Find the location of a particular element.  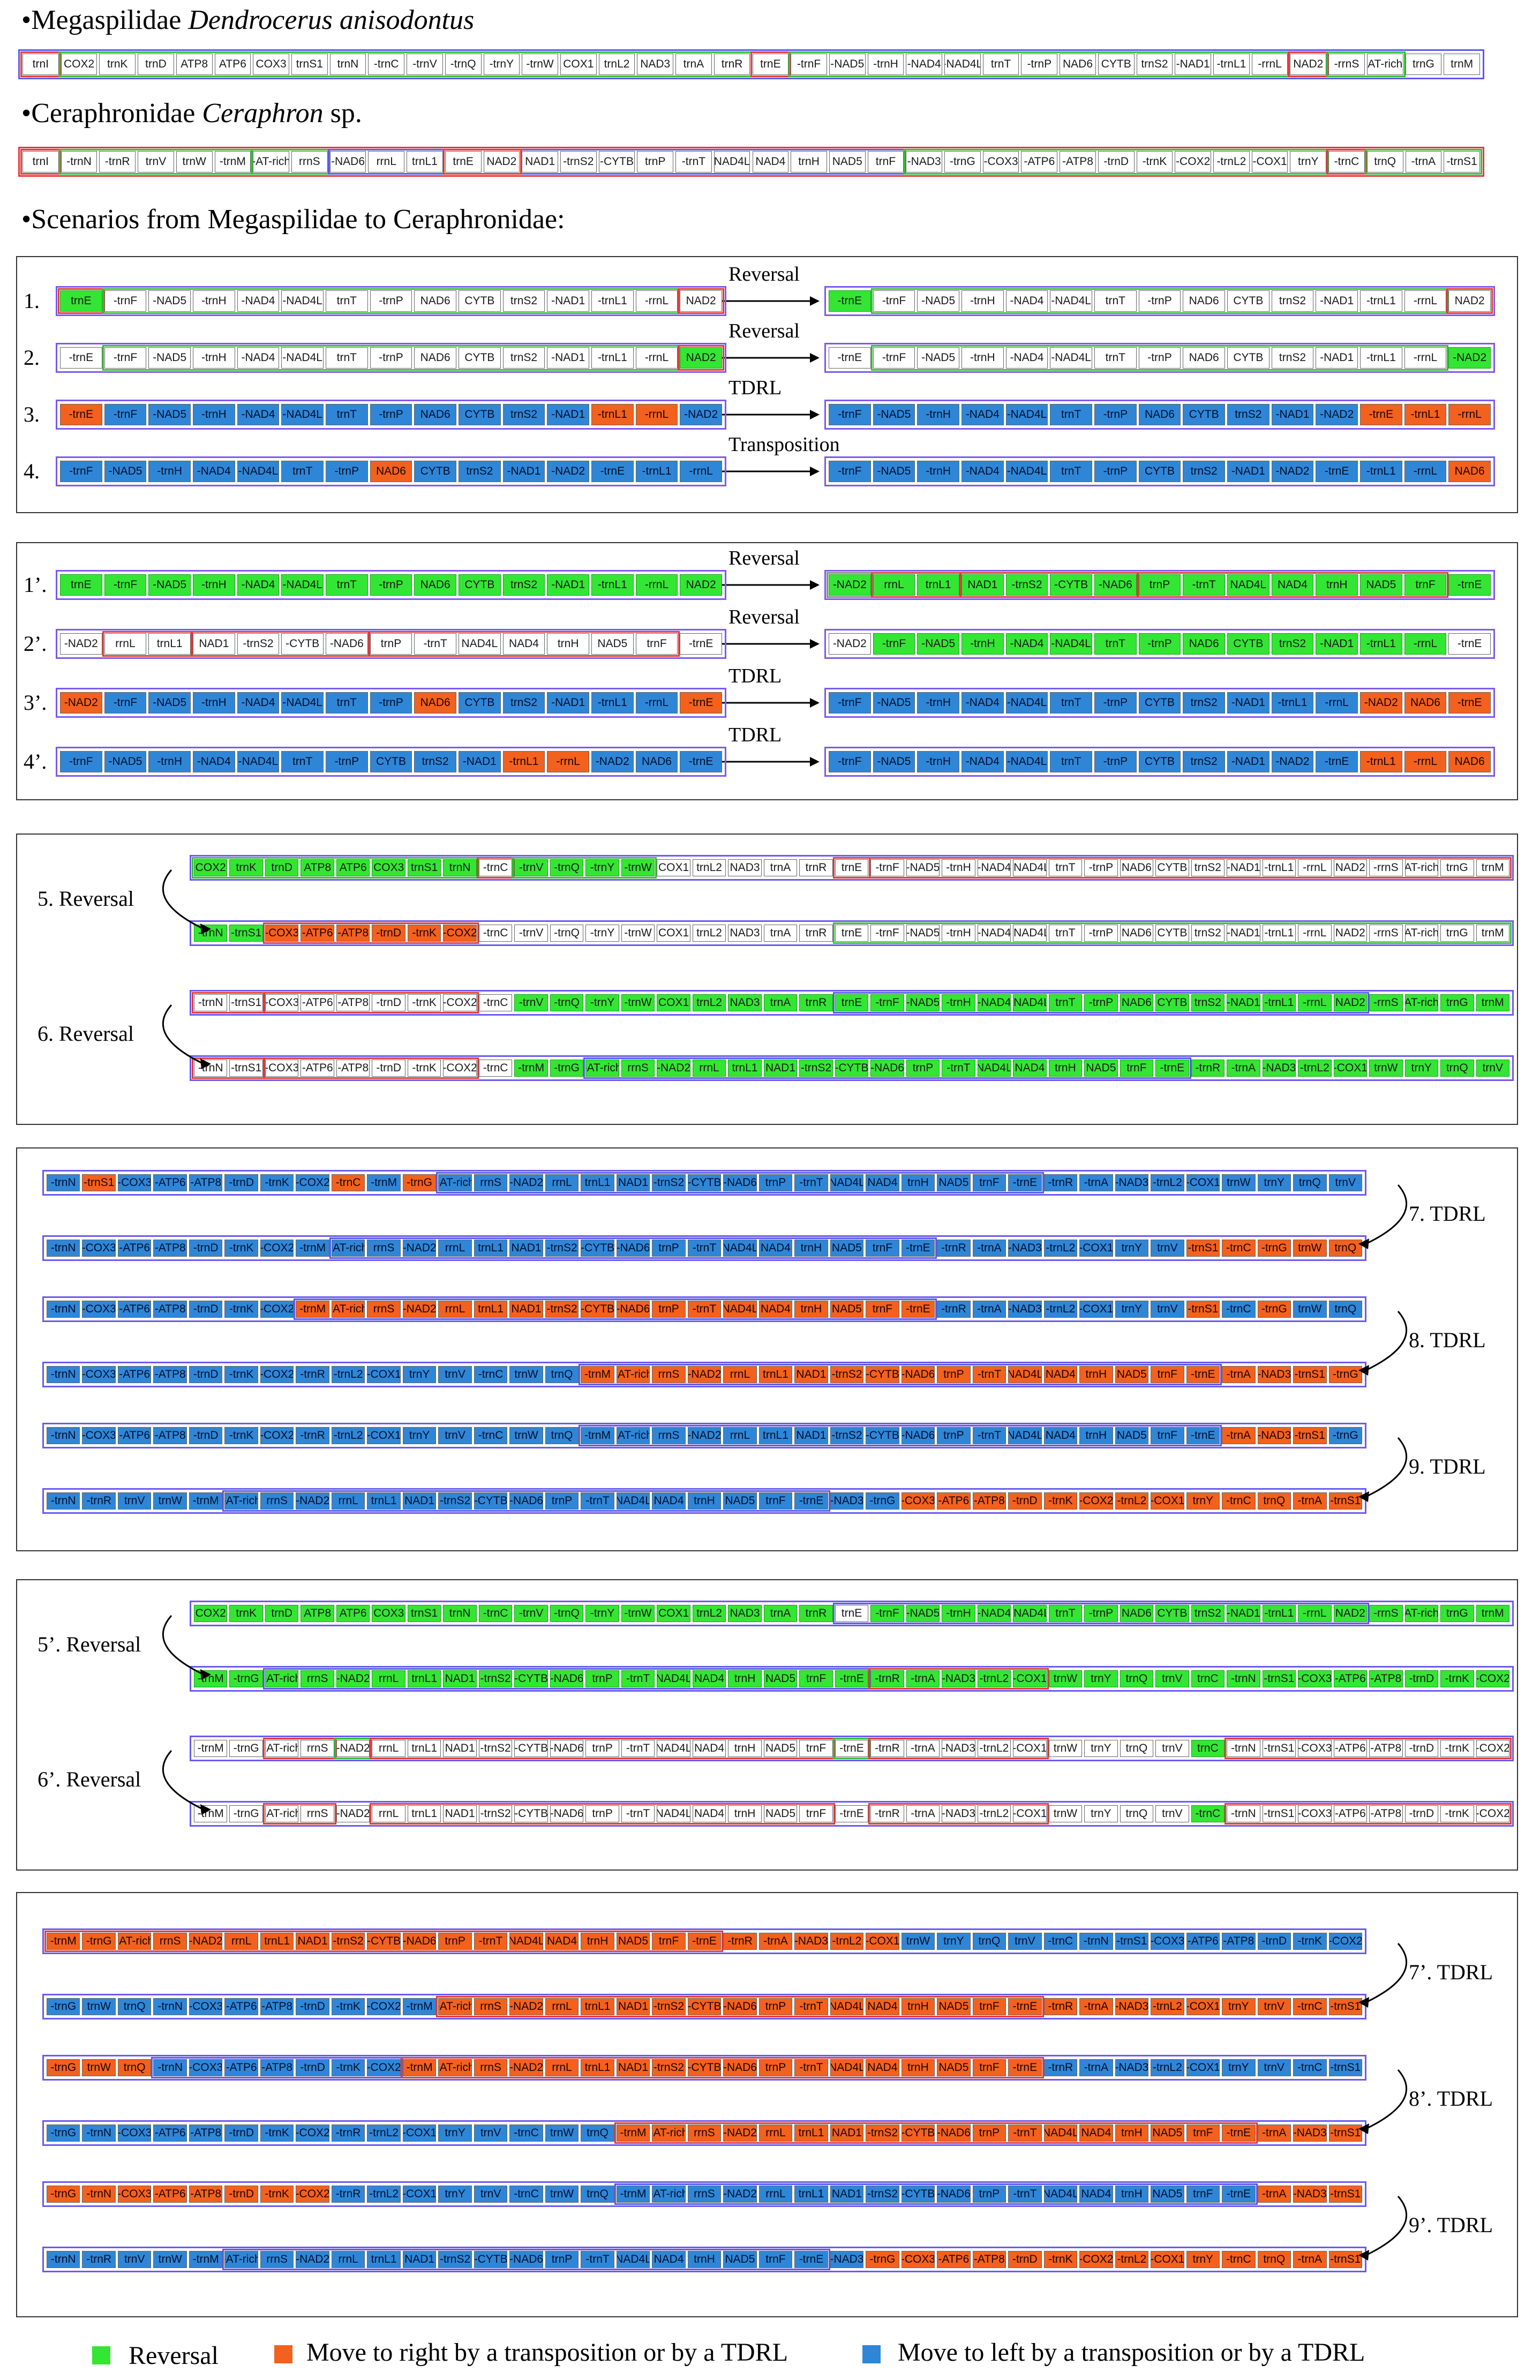

gene-box: -trnF is located at coordinates (887, 1614).